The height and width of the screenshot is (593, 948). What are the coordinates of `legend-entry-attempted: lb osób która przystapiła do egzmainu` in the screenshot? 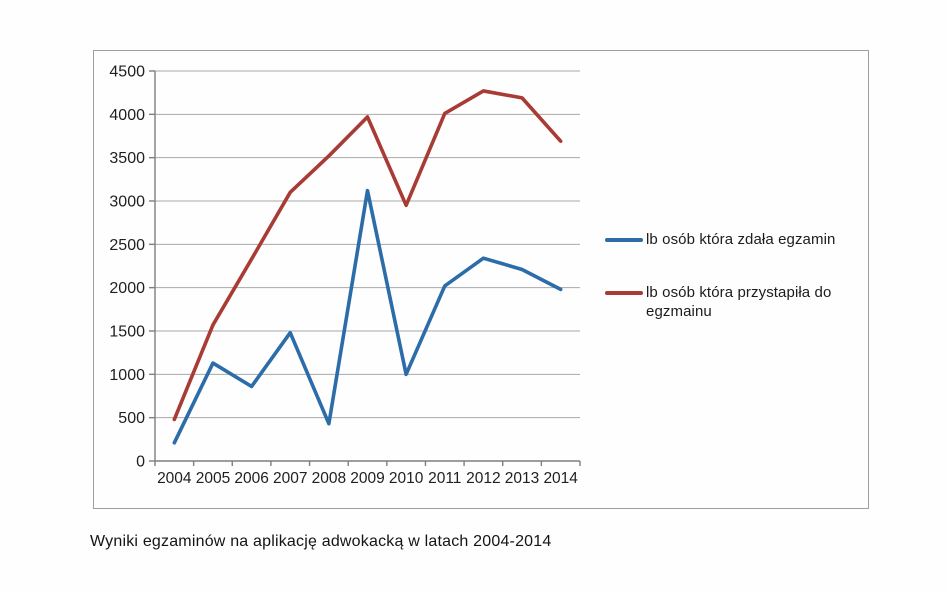 It's located at (734, 302).